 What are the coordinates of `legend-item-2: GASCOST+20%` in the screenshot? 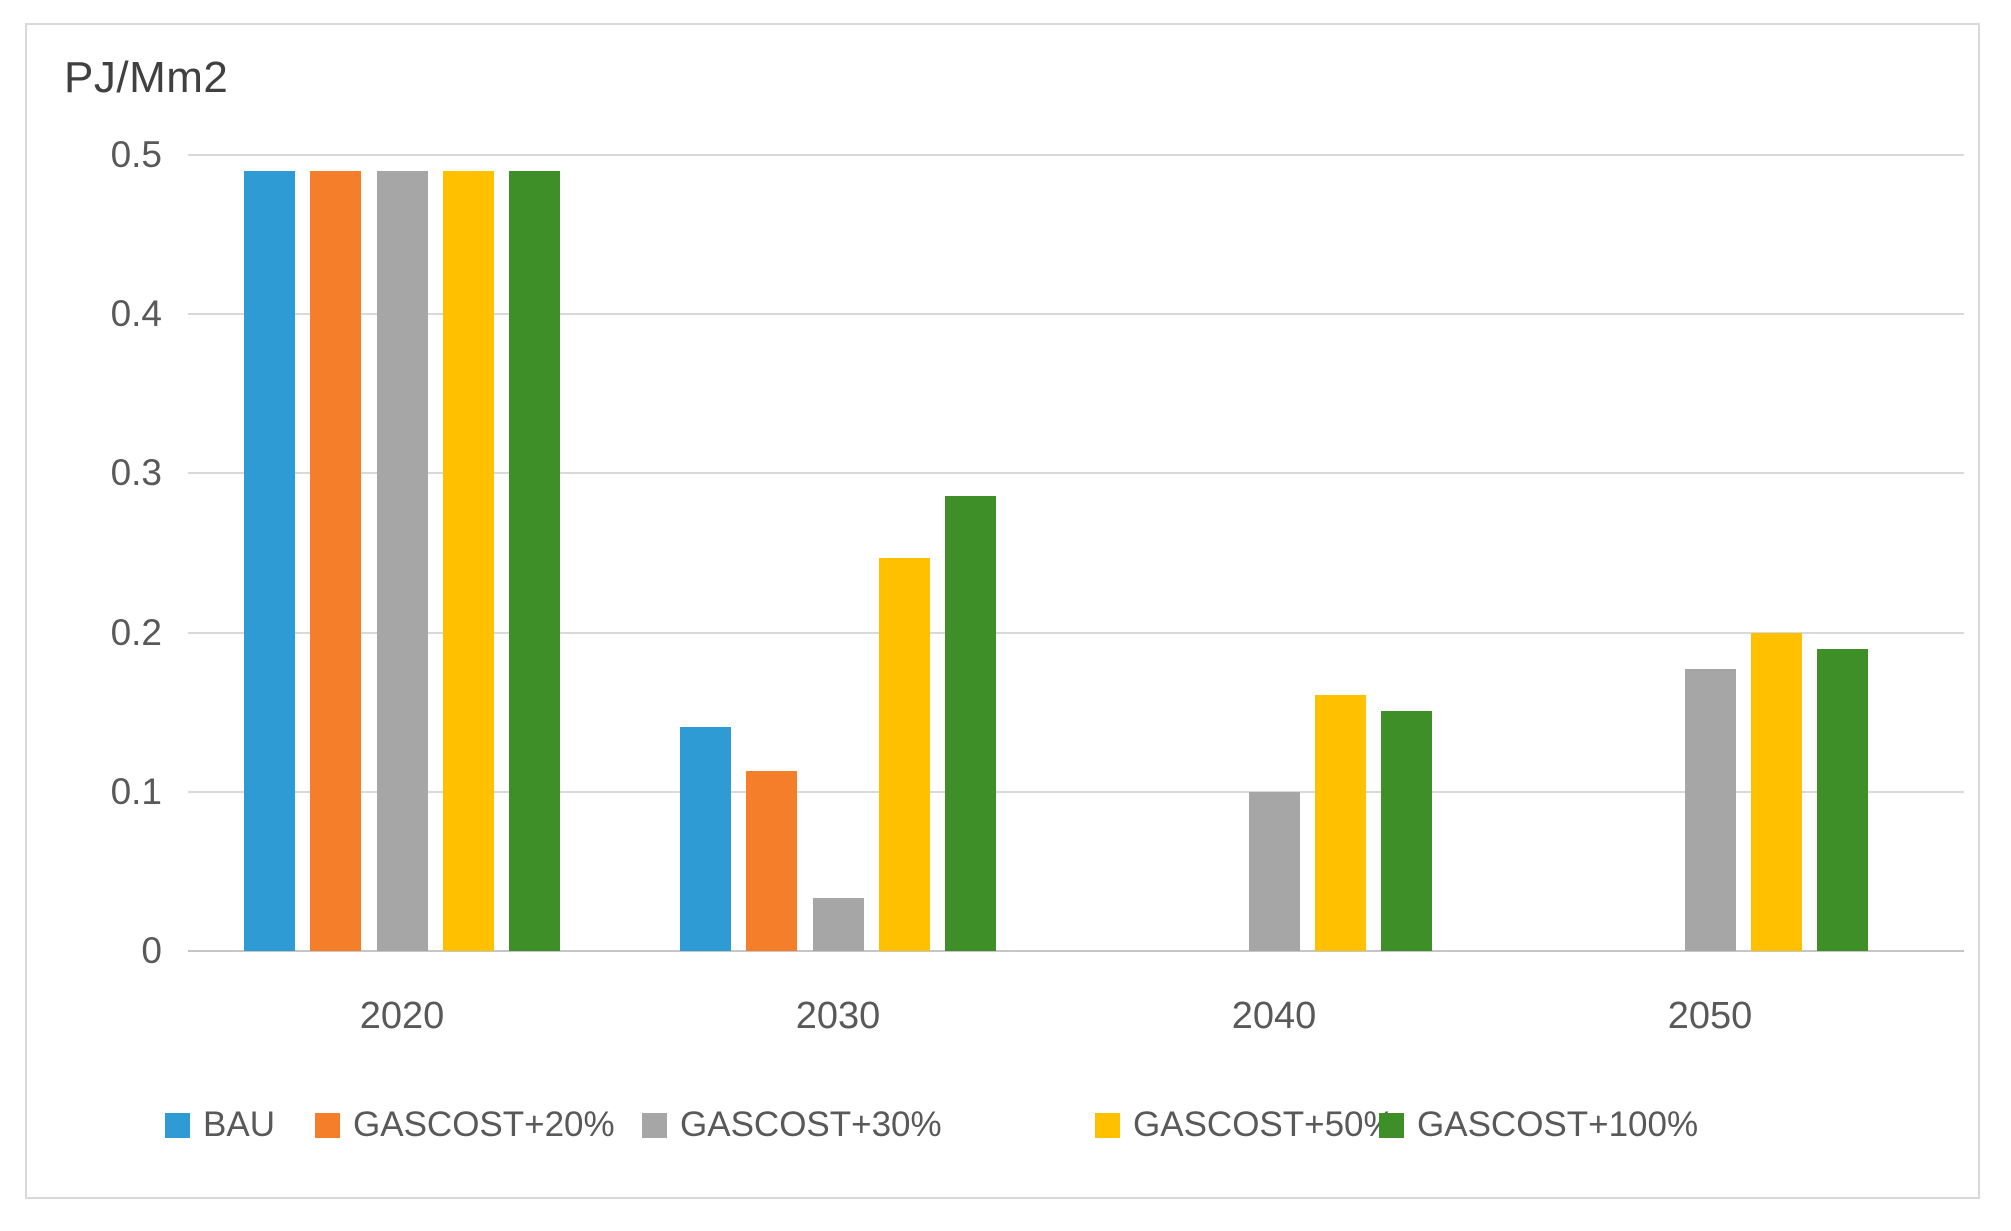 It's located at (465, 1125).